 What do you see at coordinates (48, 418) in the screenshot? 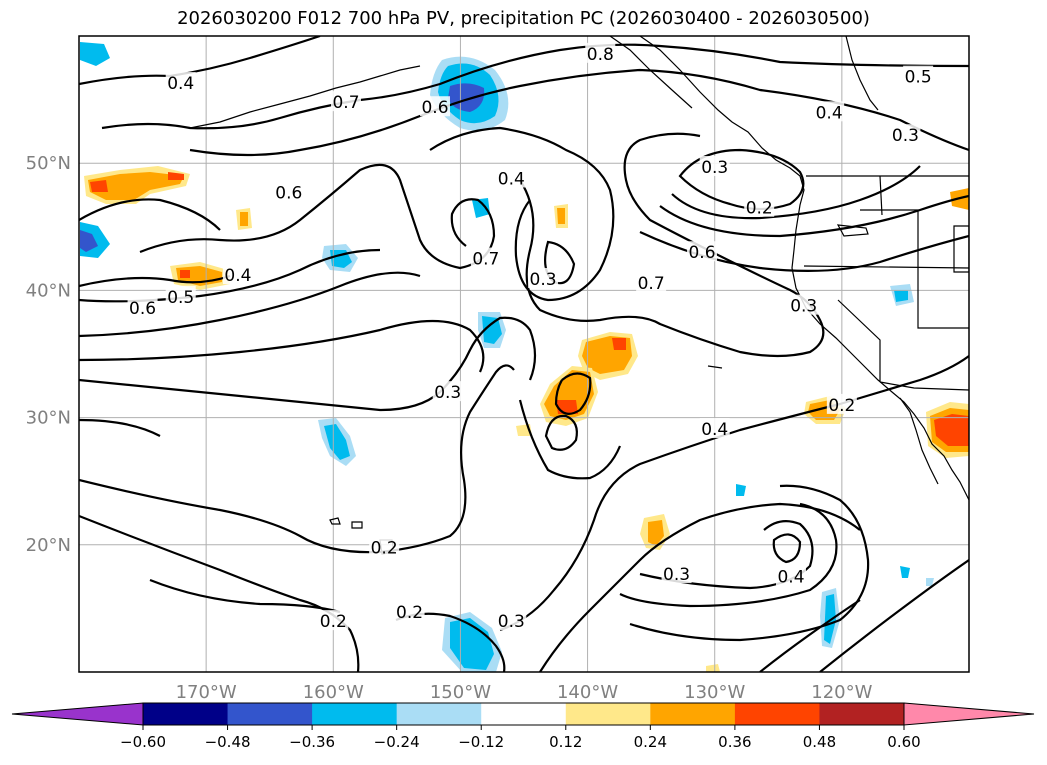
I see `lat-label: 30°N` at bounding box center [48, 418].